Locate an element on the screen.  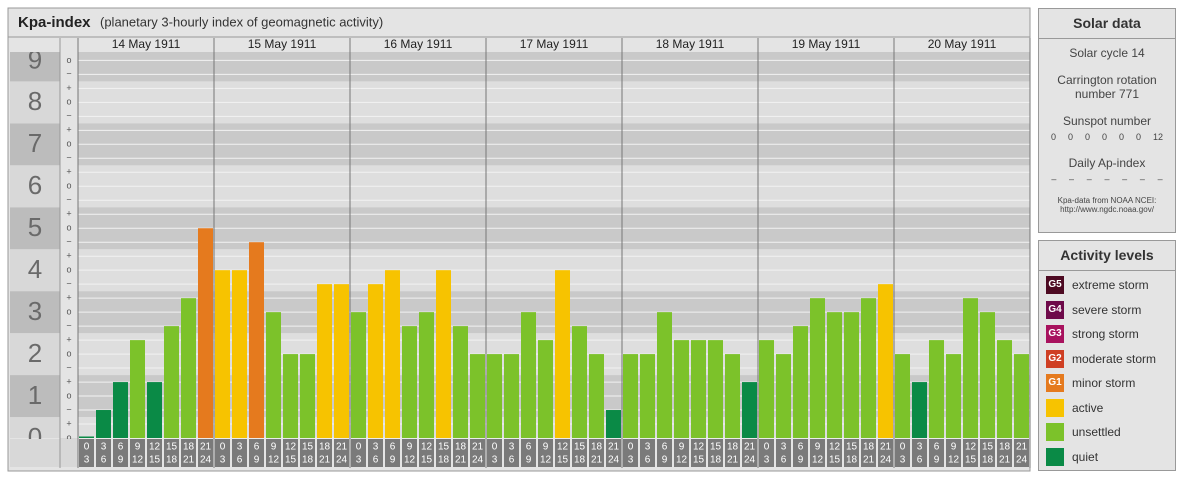
x-tick-label: 24 is located at coordinates (206, 460).